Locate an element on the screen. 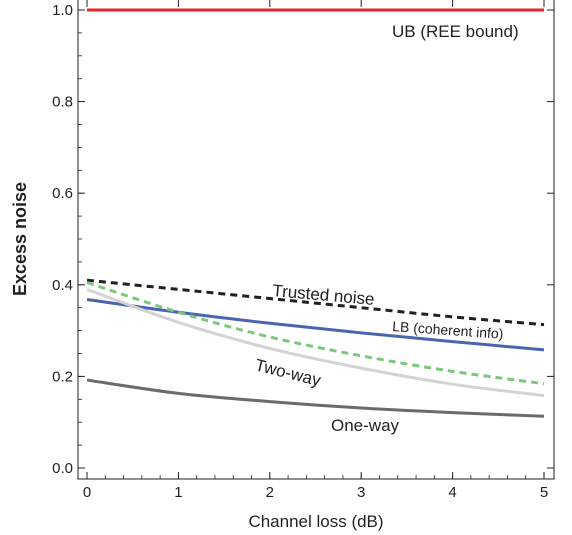  y-tick-label-0: 0.0 is located at coordinates (62, 468).